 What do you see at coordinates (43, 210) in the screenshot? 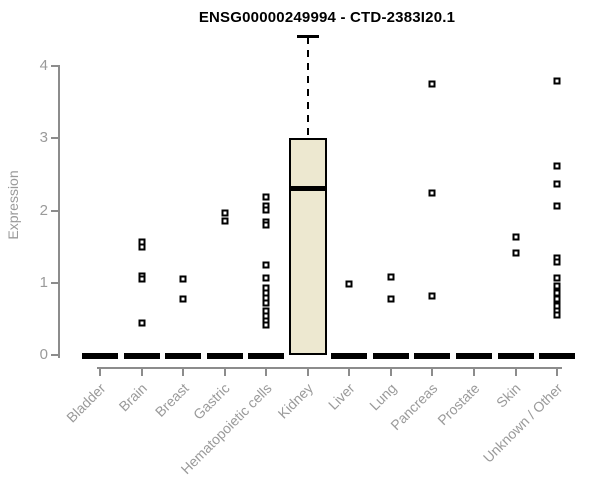
I see `y-tick-label: 2` at bounding box center [43, 210].